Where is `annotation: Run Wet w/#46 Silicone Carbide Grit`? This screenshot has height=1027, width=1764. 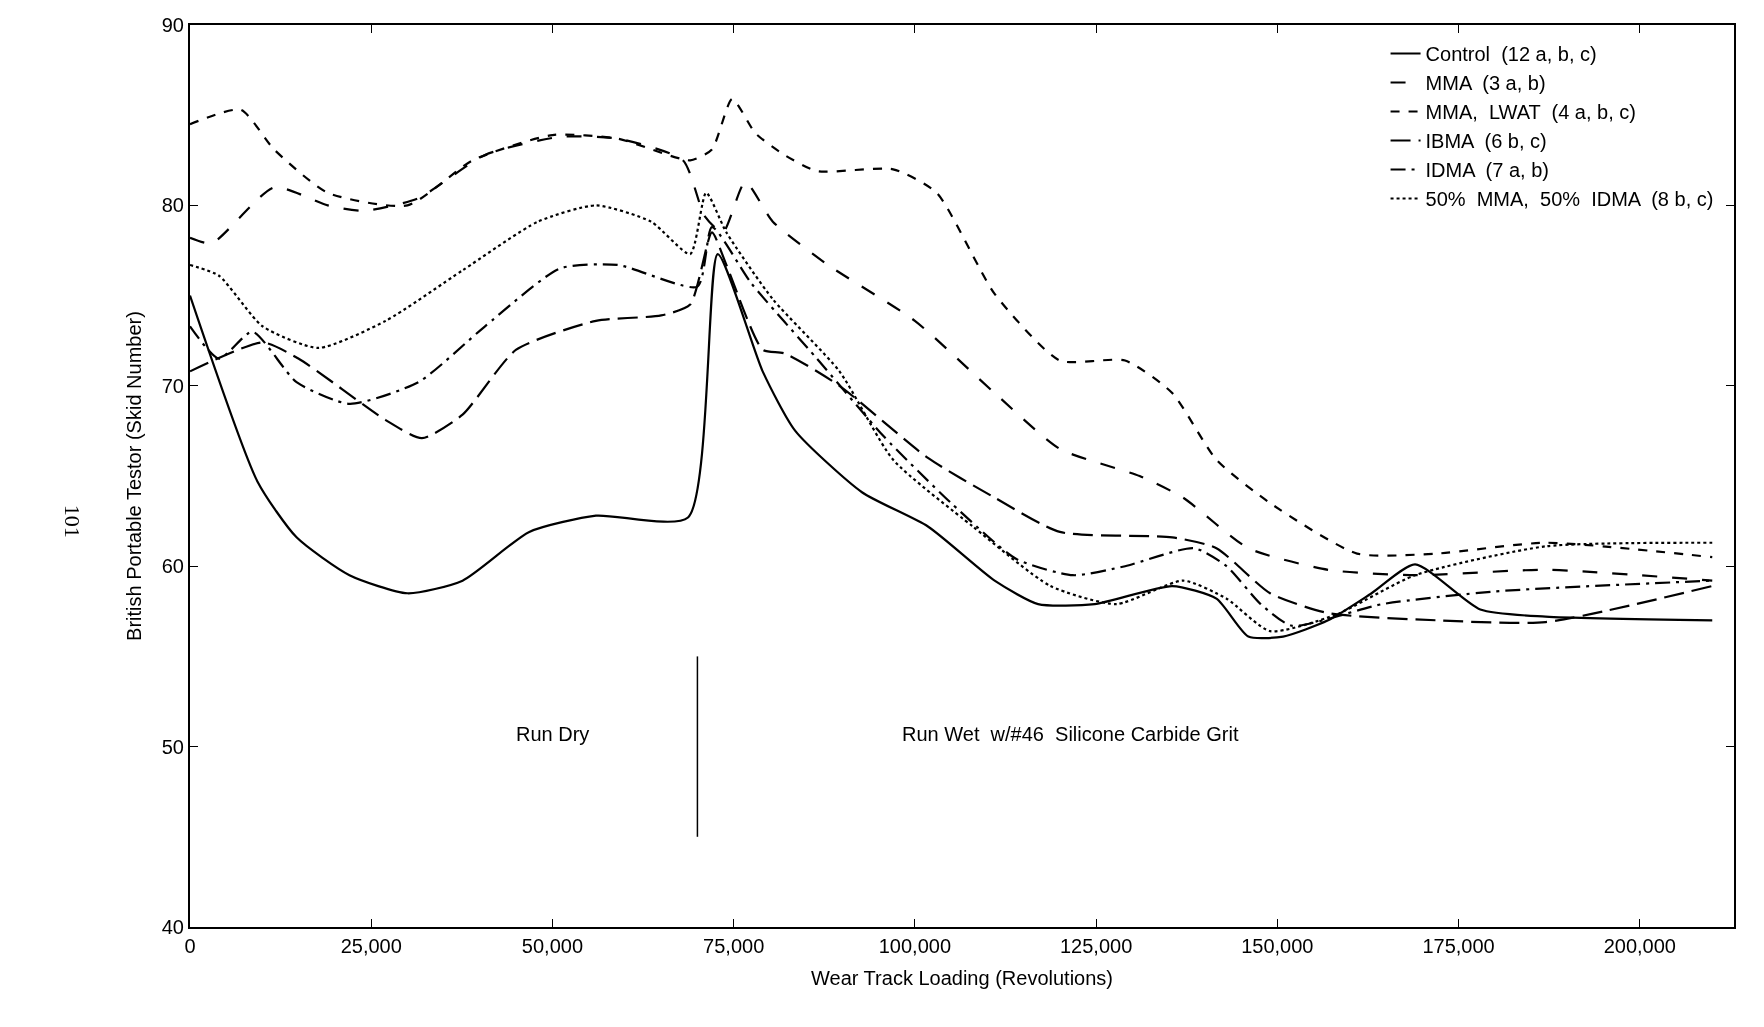
annotation: Run Wet w/#46 Silicone Carbide Grit is located at coordinates (1070, 734).